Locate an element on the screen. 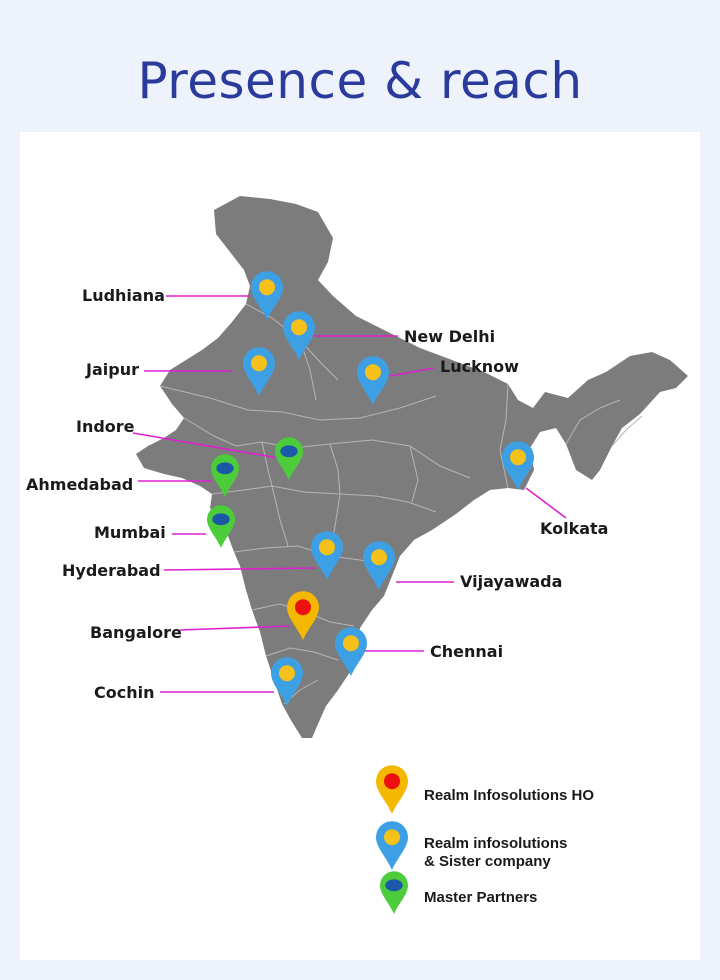 This screenshot has height=980, width=720. pin-vijayawada is located at coordinates (379, 565).